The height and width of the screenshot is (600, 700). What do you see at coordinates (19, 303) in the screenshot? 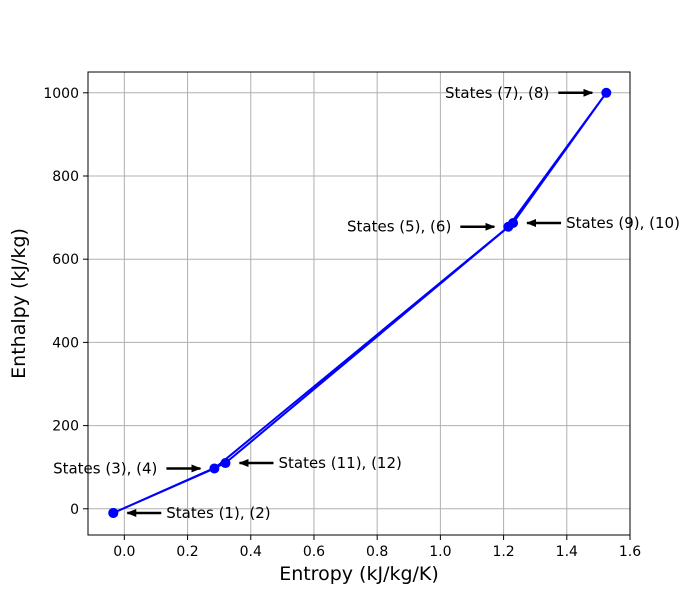
I see `y-axis-label: Enthalpy (kJ/kg)` at bounding box center [19, 303].